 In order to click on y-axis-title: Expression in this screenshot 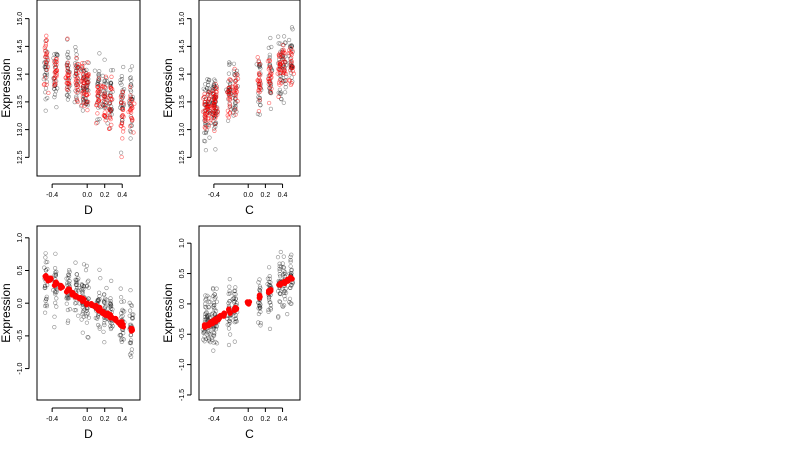, I will do `click(6, 312)`.